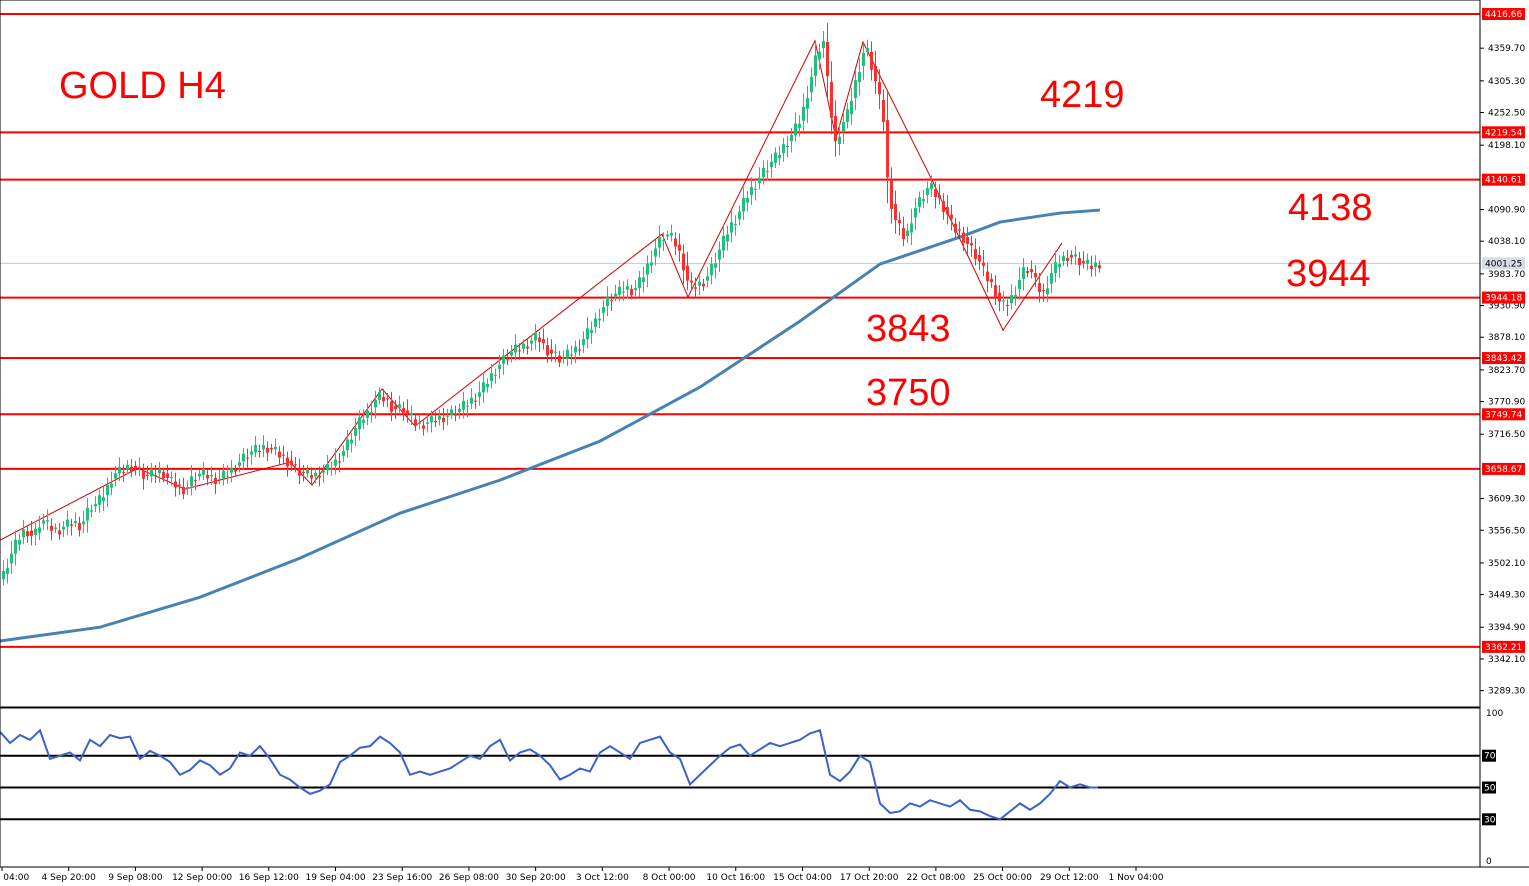 The width and height of the screenshot is (1529, 886). Describe the element at coordinates (908, 393) in the screenshot. I see `annotation-3750: 3750` at that location.